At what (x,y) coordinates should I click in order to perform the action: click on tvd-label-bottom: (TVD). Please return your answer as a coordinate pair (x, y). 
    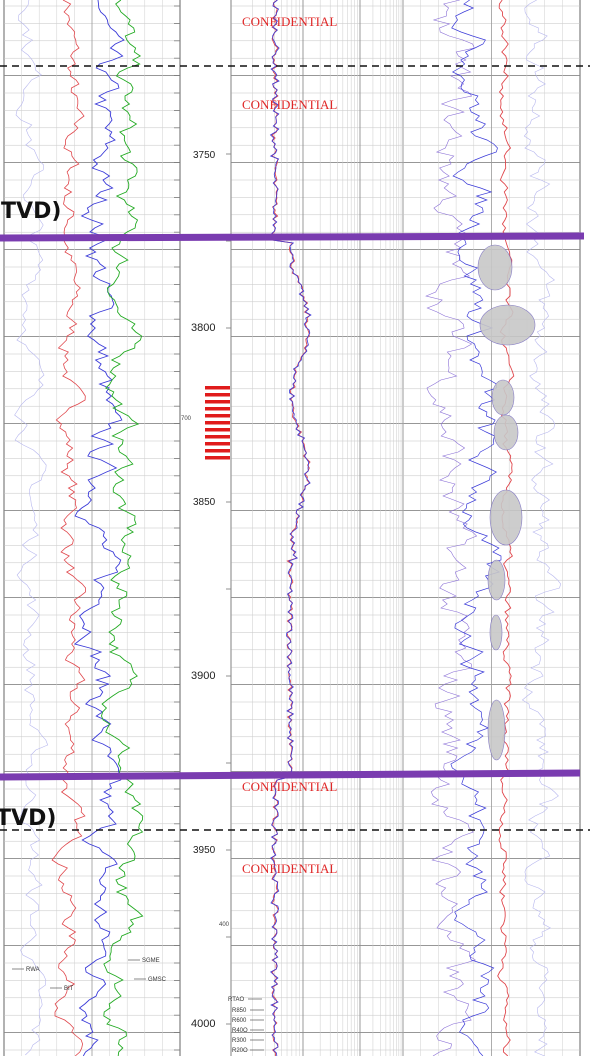
    Looking at the image, I should click on (28, 818).